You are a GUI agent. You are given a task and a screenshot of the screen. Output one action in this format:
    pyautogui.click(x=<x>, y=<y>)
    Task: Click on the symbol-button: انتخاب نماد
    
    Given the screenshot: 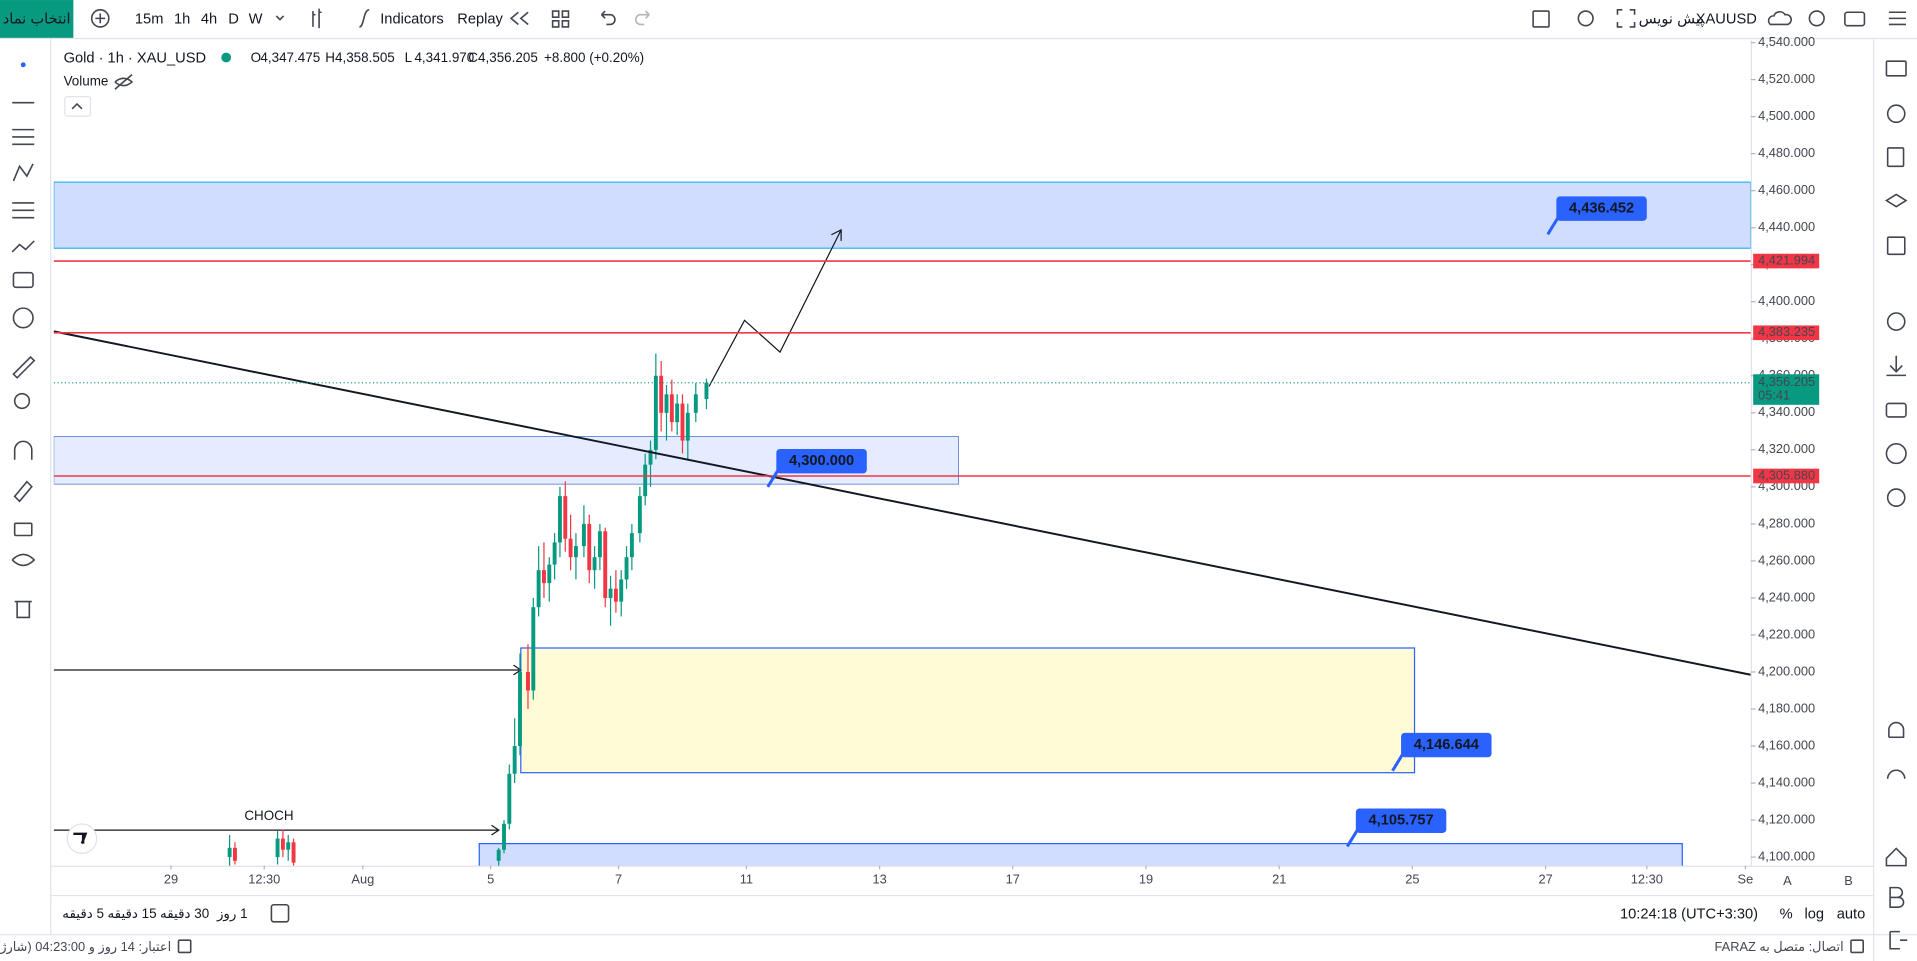 What is the action you would take?
    pyautogui.click(x=37, y=19)
    